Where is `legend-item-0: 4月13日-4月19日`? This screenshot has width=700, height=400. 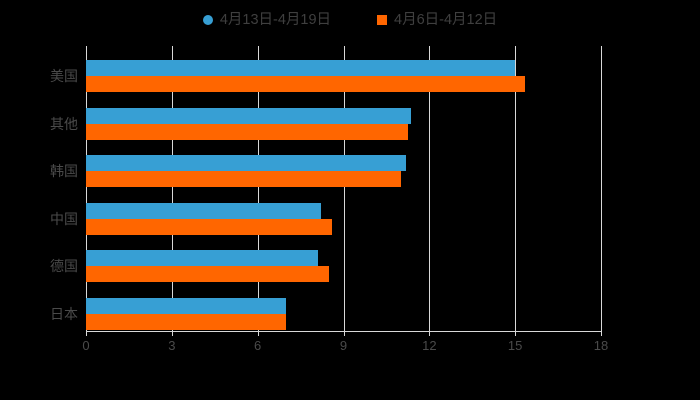
legend-item-0: 4月13日-4月19日 is located at coordinates (267, 19).